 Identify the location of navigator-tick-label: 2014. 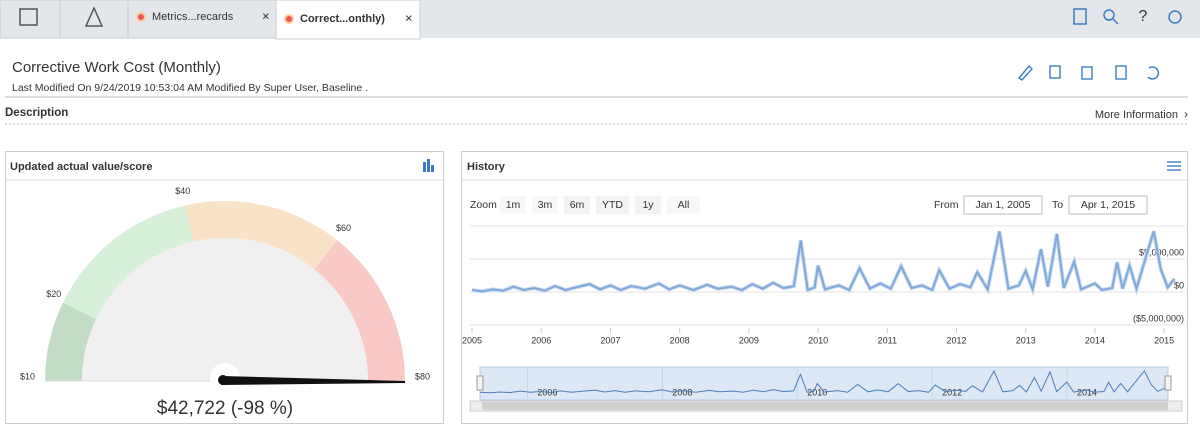
(1087, 392).